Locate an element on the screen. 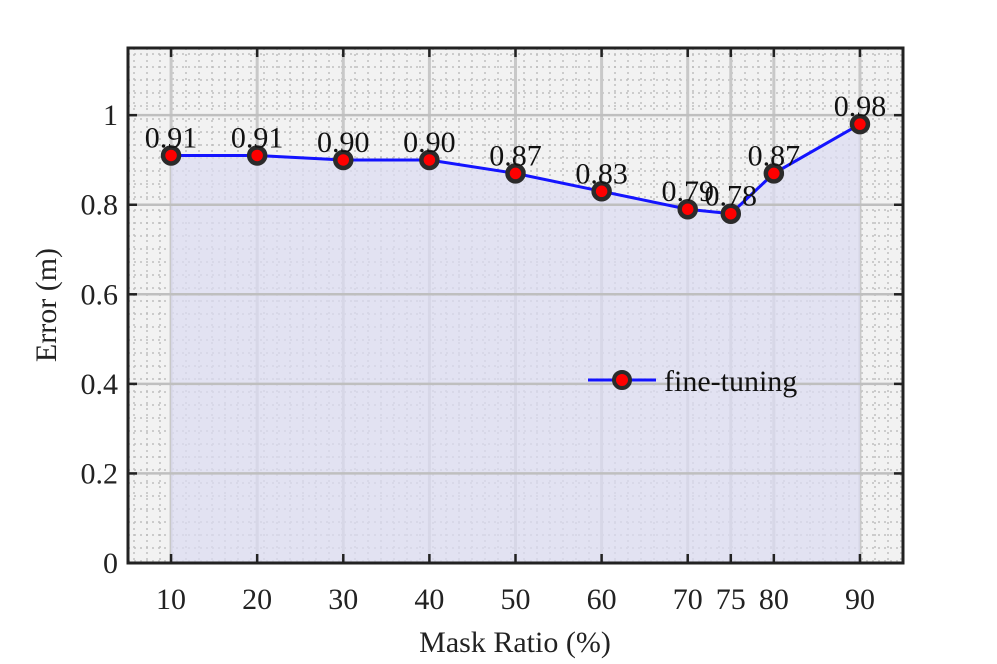 The height and width of the screenshot is (664, 997). y-tick-label: 0.8 is located at coordinates (100, 205).